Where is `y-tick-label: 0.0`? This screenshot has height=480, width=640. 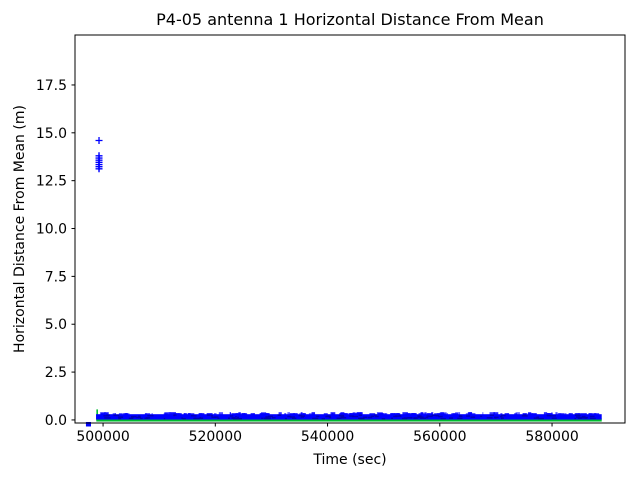 y-tick-label: 0.0 is located at coordinates (56, 421).